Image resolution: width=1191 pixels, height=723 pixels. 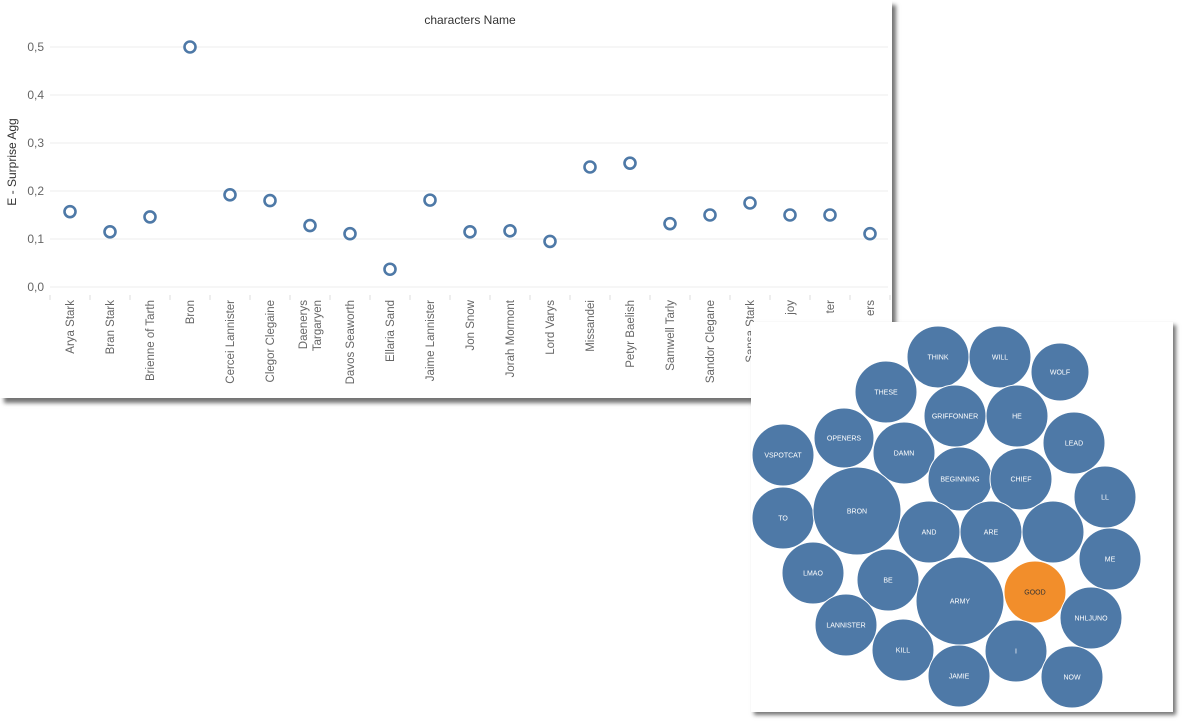 I want to click on x-tick-label: Clegor Clegaine, so click(x=271, y=341).